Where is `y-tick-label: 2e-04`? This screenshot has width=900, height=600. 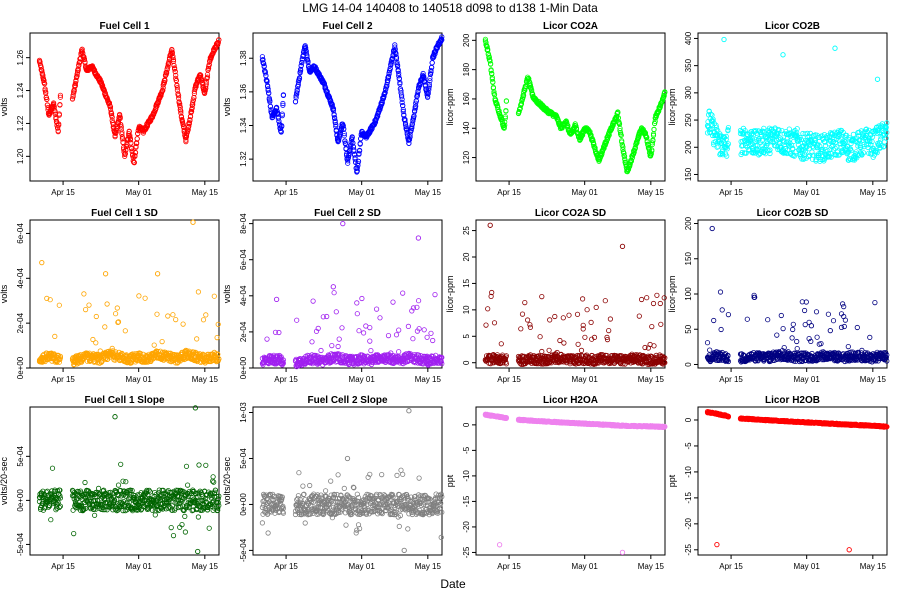
y-tick-label: 2e-04 is located at coordinates (20, 322).